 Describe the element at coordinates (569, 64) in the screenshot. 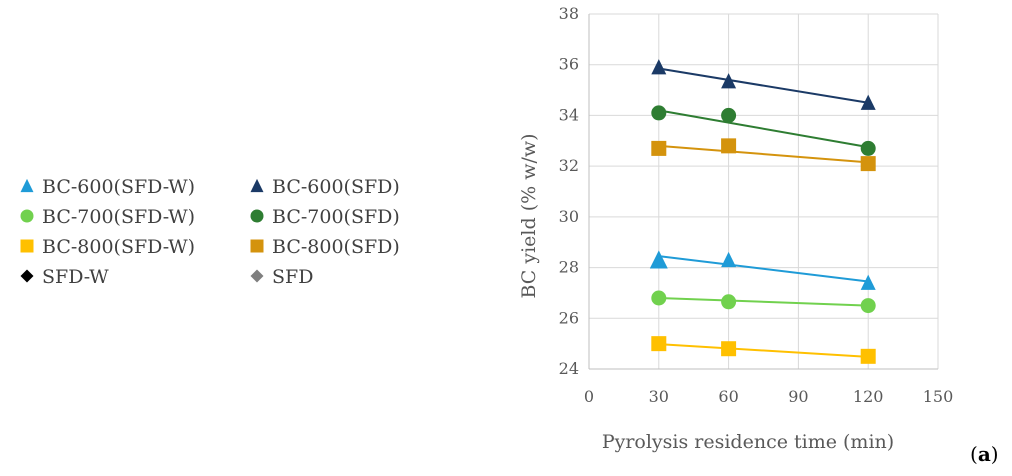

I see `y-tick-label: 36` at that location.